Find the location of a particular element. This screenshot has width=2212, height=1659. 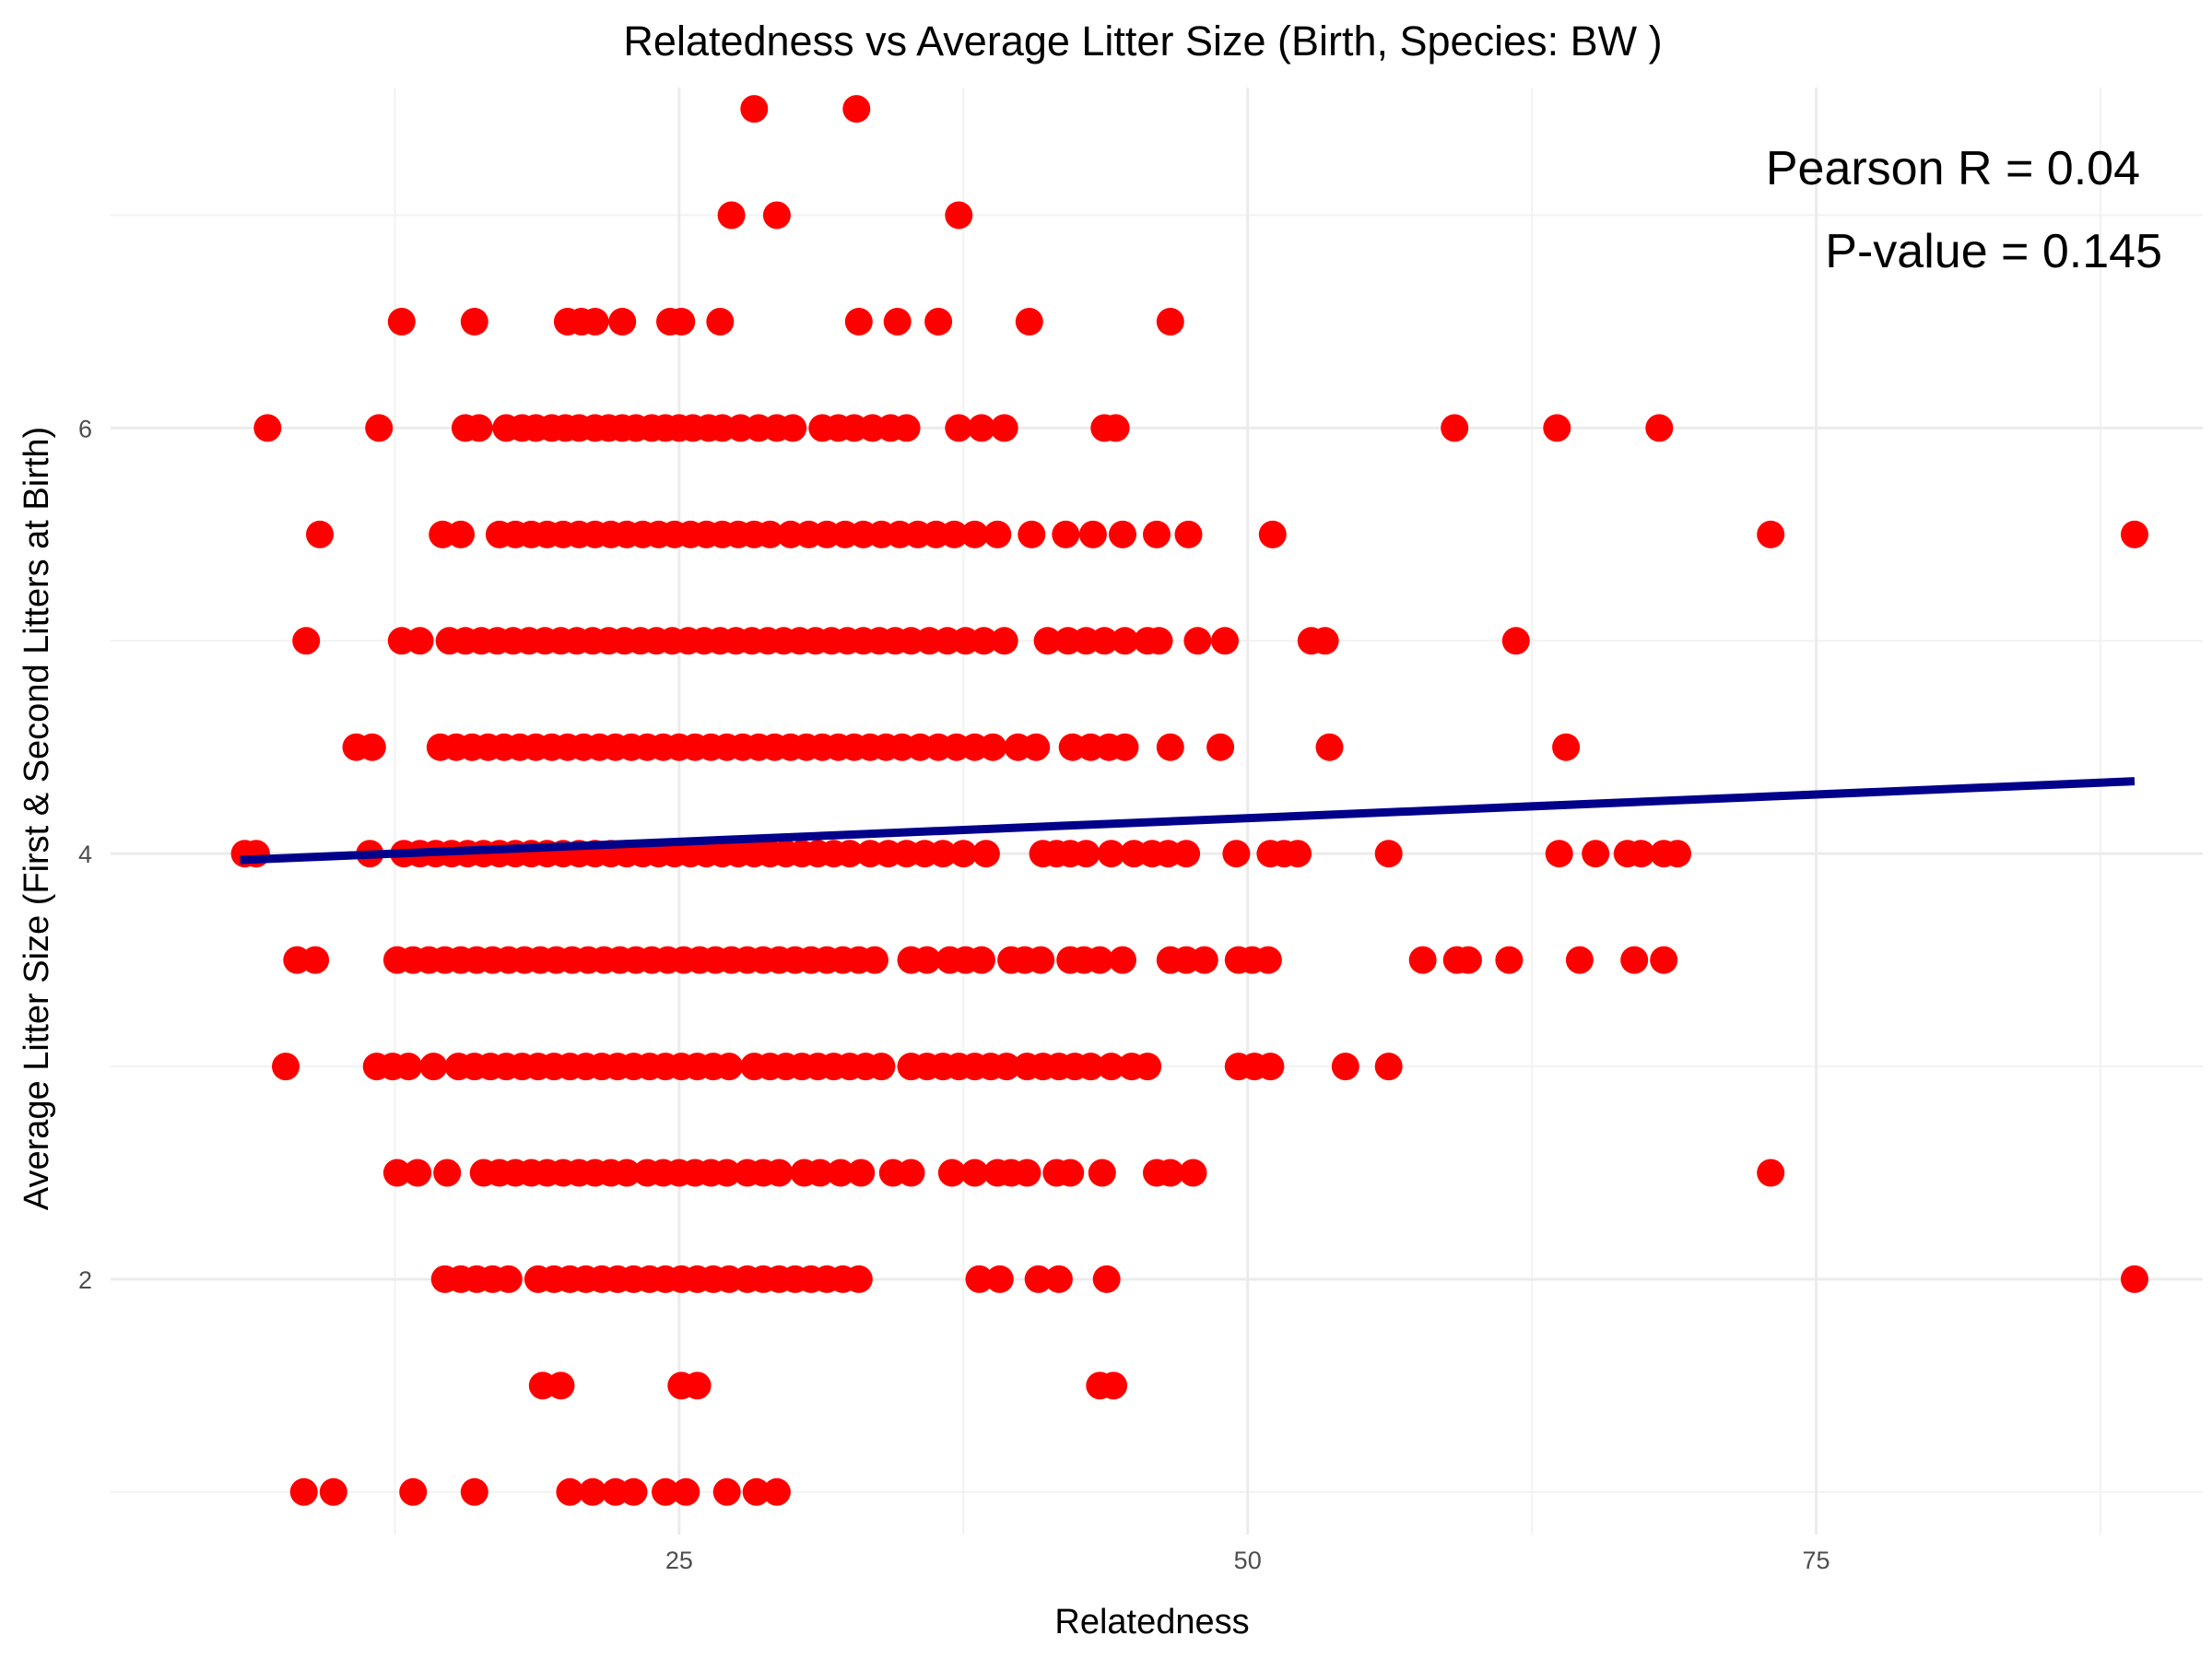

y-tick-label: 2 is located at coordinates (85, 1280).